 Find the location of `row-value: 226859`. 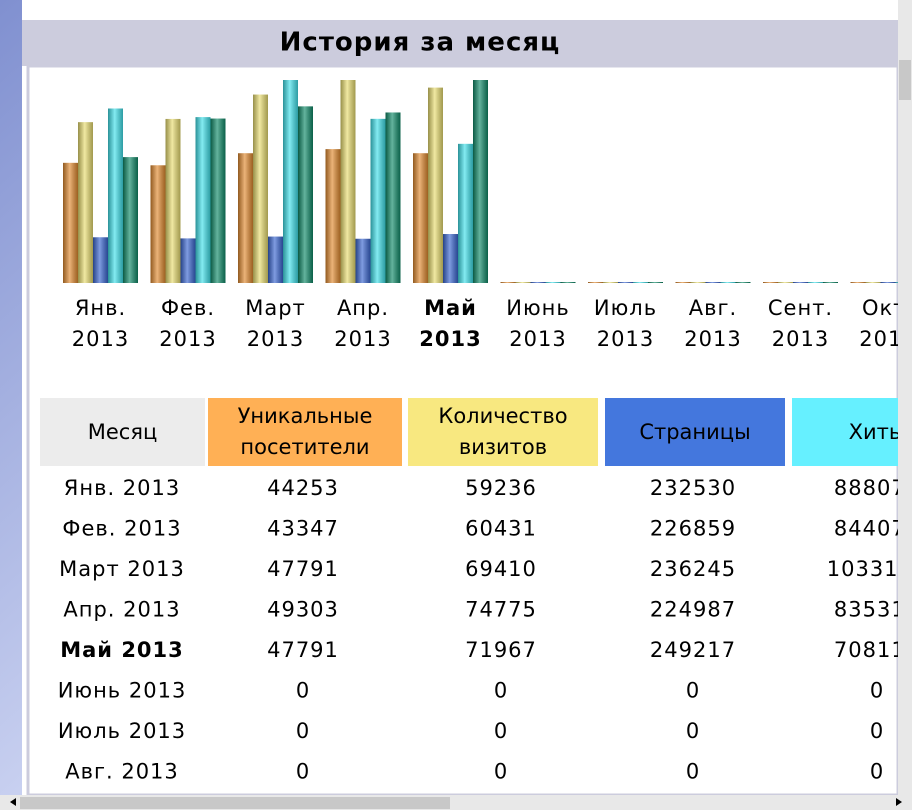

row-value: 226859 is located at coordinates (693, 529).